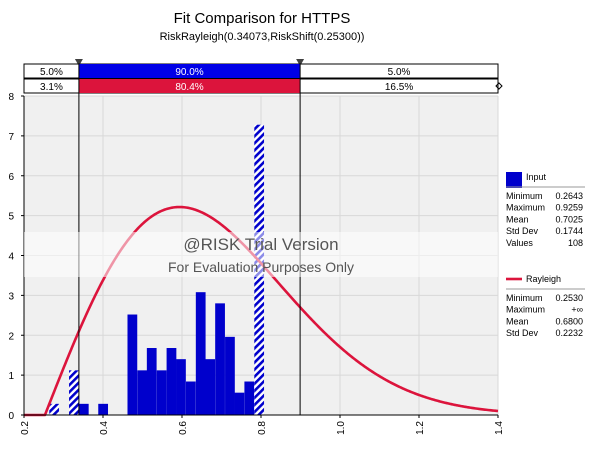 The image size is (591, 450). I want to click on band-expand-icon, so click(499, 86).